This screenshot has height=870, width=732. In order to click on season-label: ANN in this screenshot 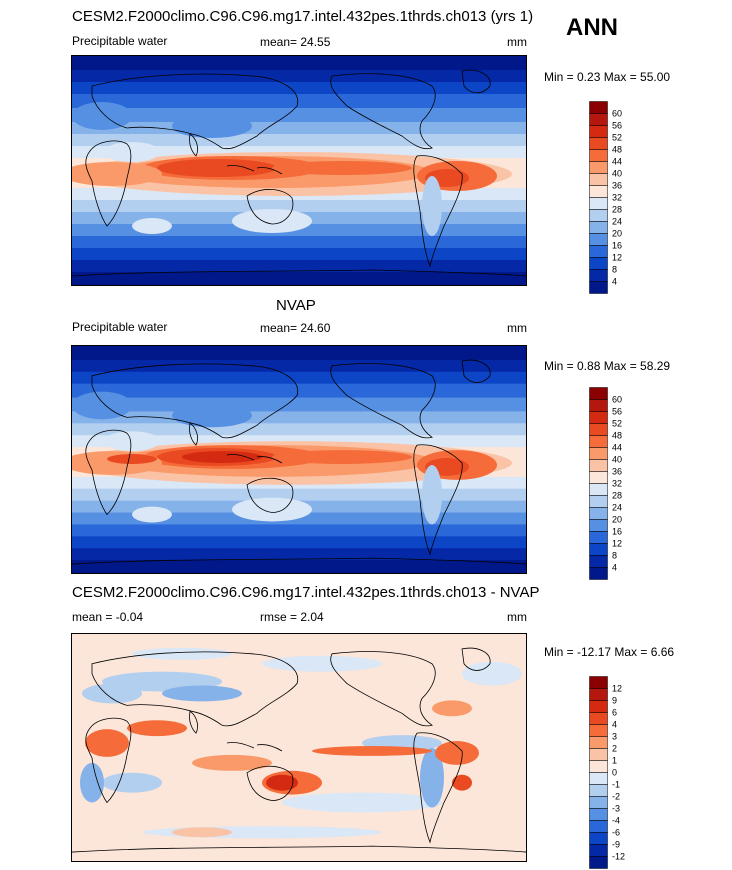, I will do `click(592, 27)`.